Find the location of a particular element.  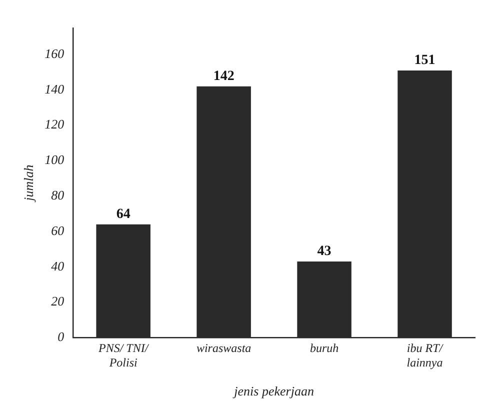

y-tick-label: 60 is located at coordinates (58, 230).